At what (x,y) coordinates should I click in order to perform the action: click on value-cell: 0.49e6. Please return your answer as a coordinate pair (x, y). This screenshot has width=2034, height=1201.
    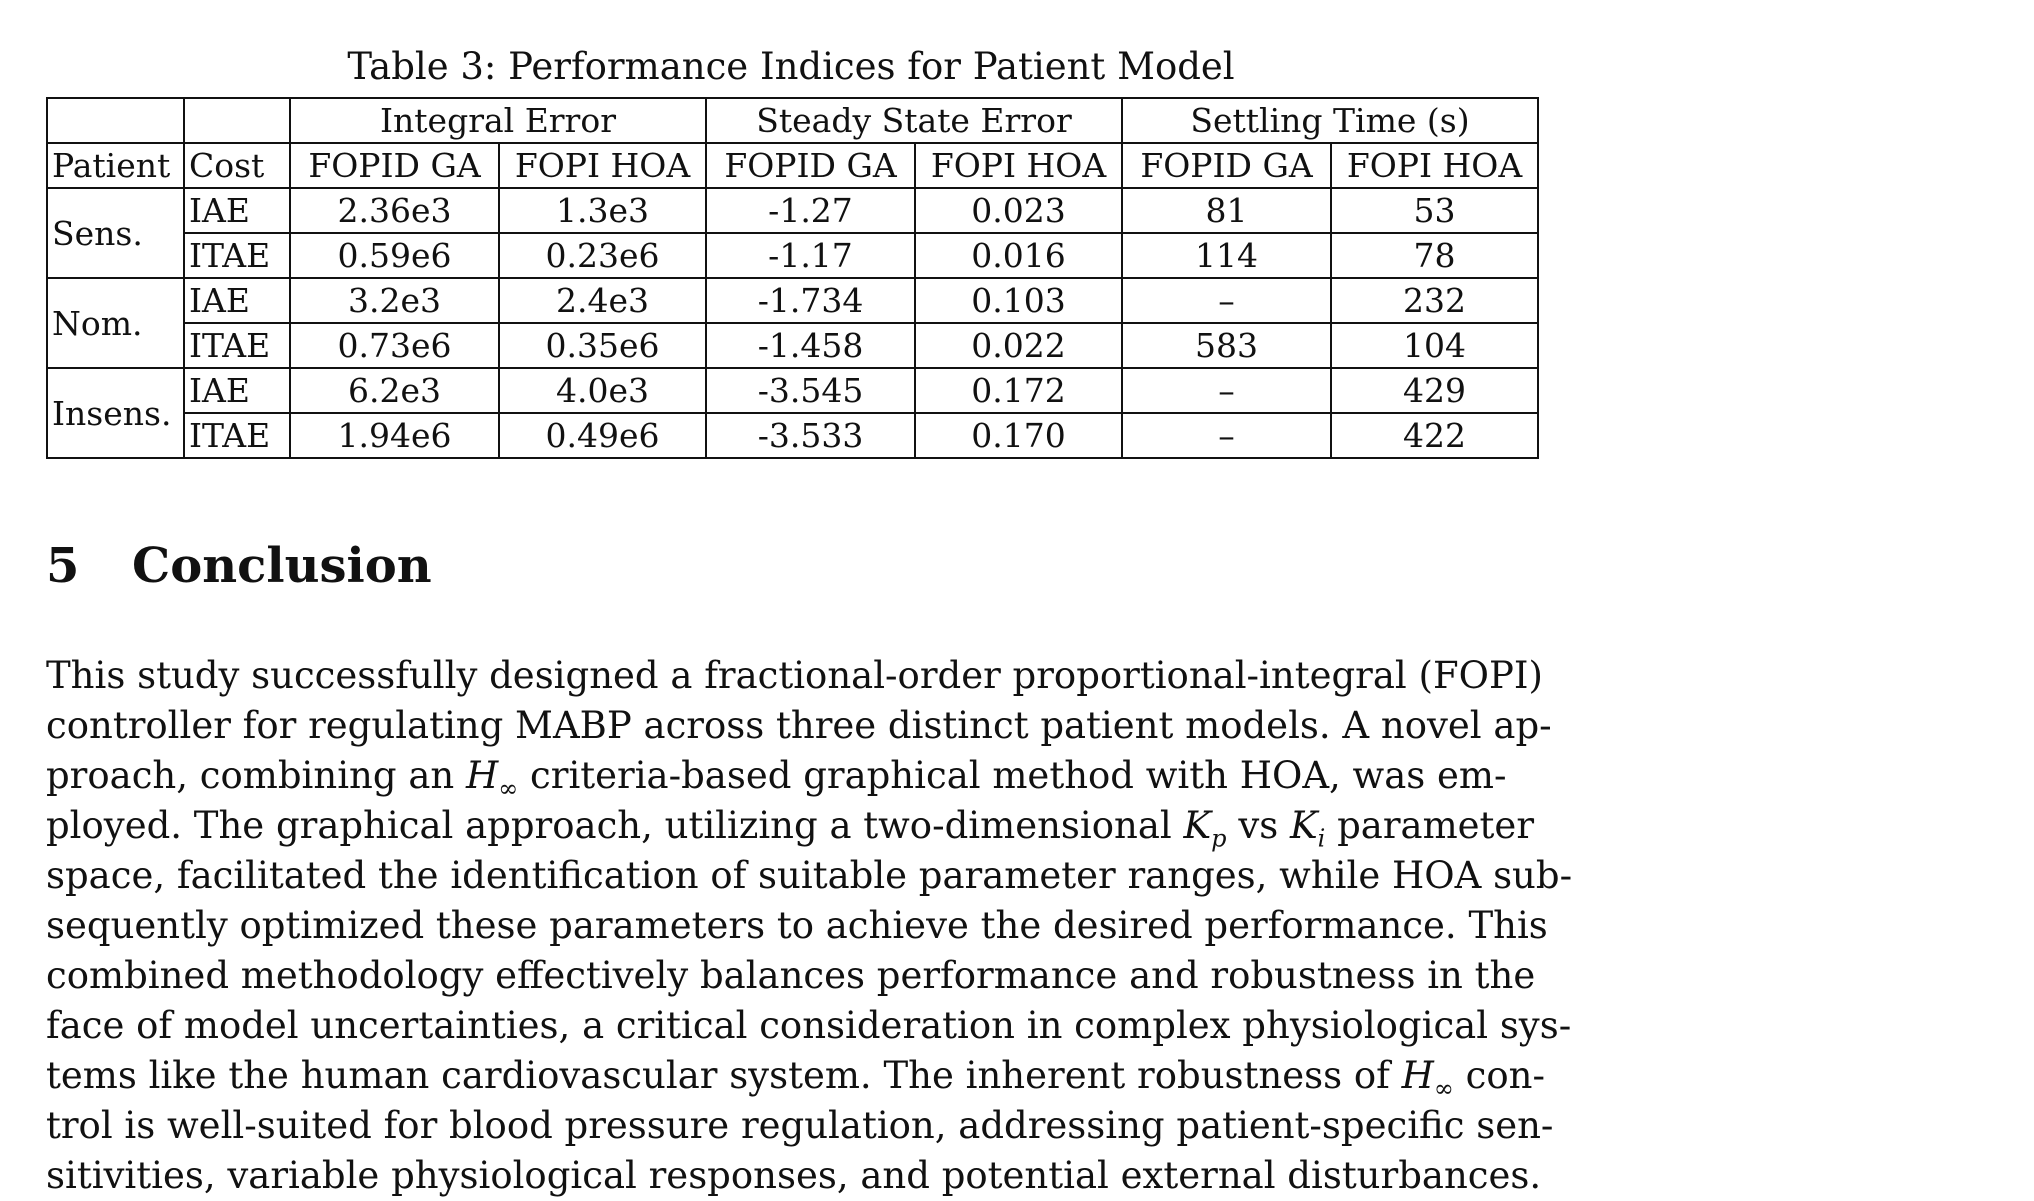
    Looking at the image, I should click on (602, 435).